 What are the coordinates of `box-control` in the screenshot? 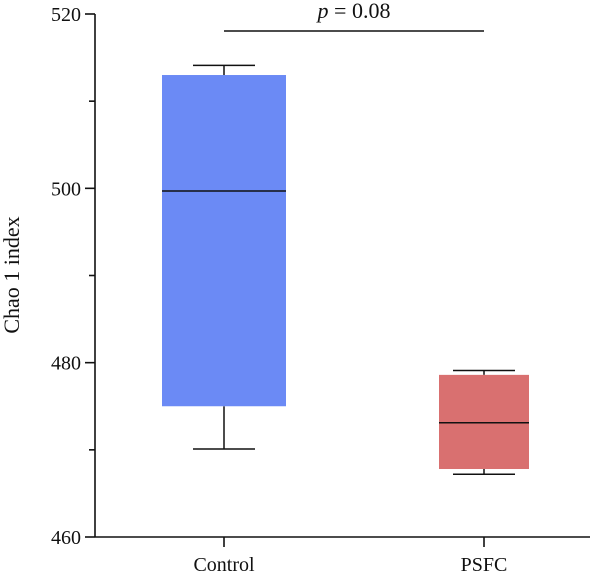 It's located at (224, 257).